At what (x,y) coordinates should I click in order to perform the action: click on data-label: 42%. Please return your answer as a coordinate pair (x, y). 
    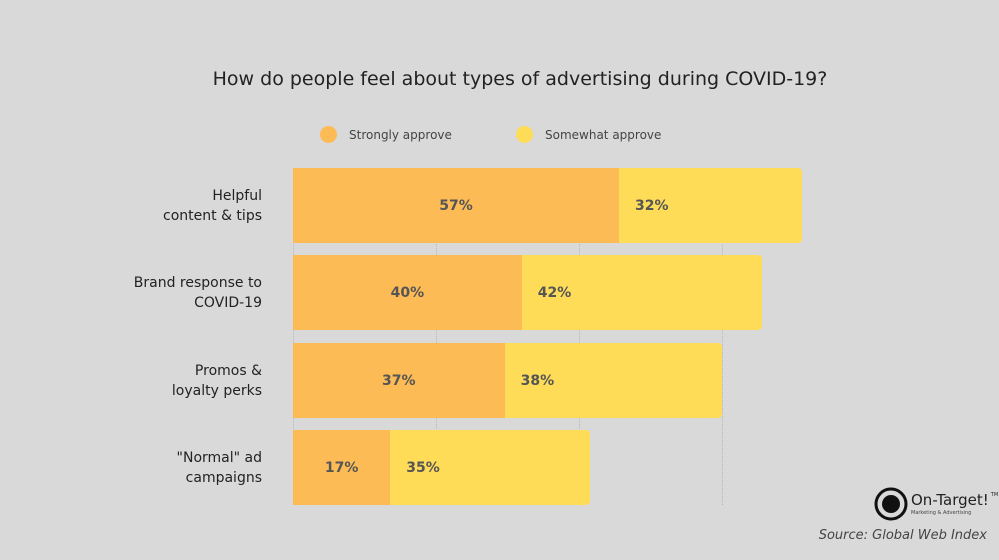
    Looking at the image, I should click on (554, 292).